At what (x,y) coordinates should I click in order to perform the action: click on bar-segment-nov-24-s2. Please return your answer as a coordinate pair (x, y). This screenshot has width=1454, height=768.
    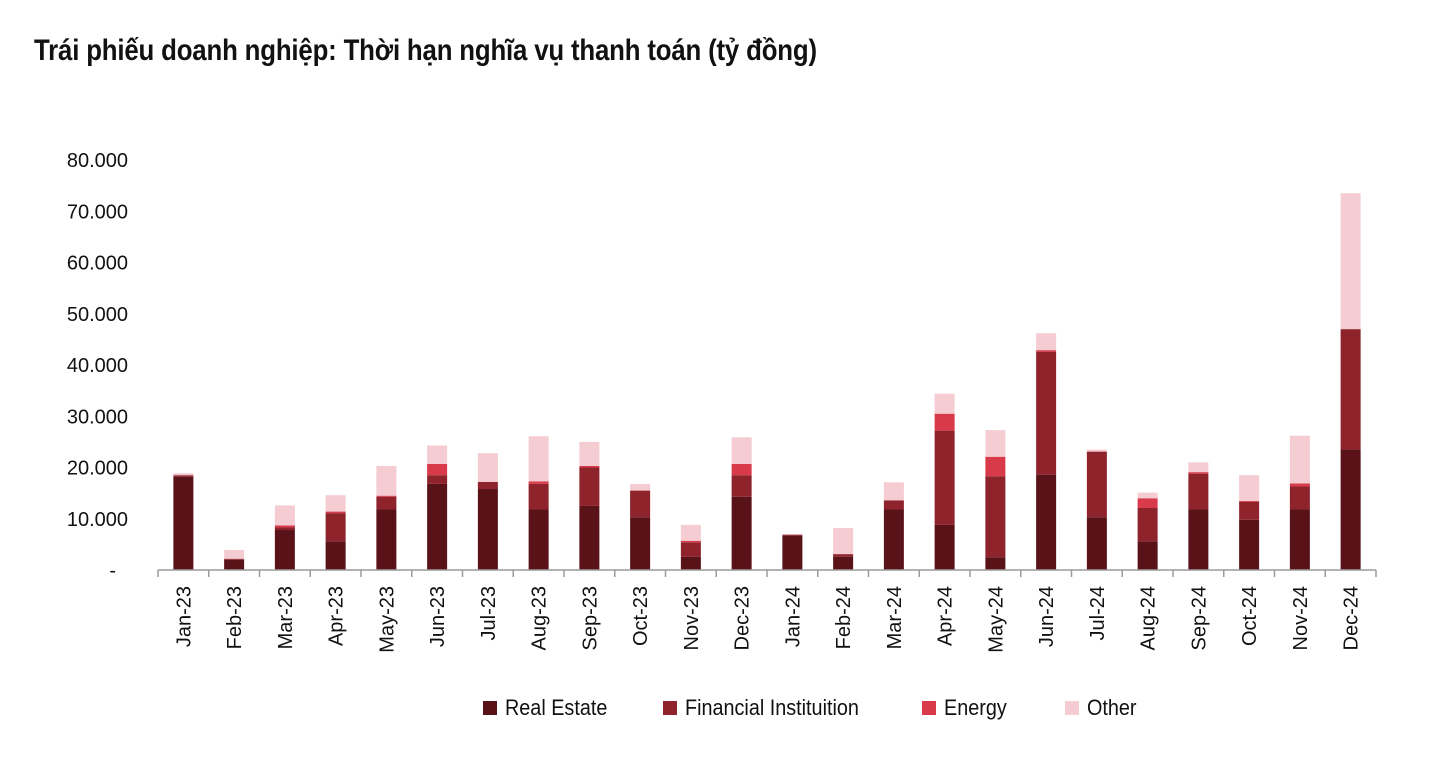
    Looking at the image, I should click on (1299, 485).